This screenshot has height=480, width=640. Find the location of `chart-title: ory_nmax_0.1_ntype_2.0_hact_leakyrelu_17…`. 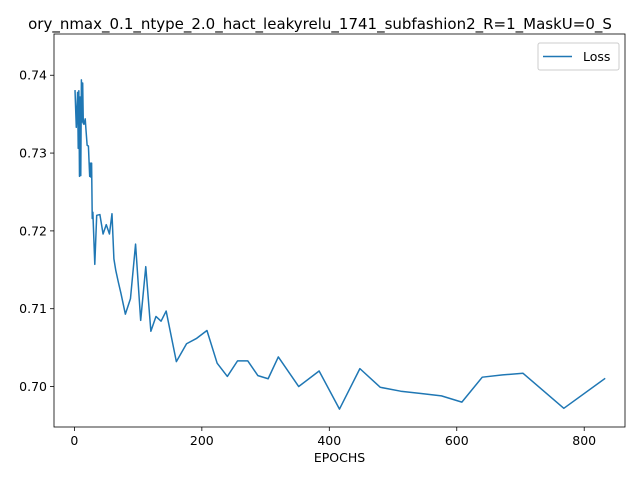

chart-title: ory_nmax_0.1_ntype_2.0_hact_leakyrelu_17… is located at coordinates (320, 24).